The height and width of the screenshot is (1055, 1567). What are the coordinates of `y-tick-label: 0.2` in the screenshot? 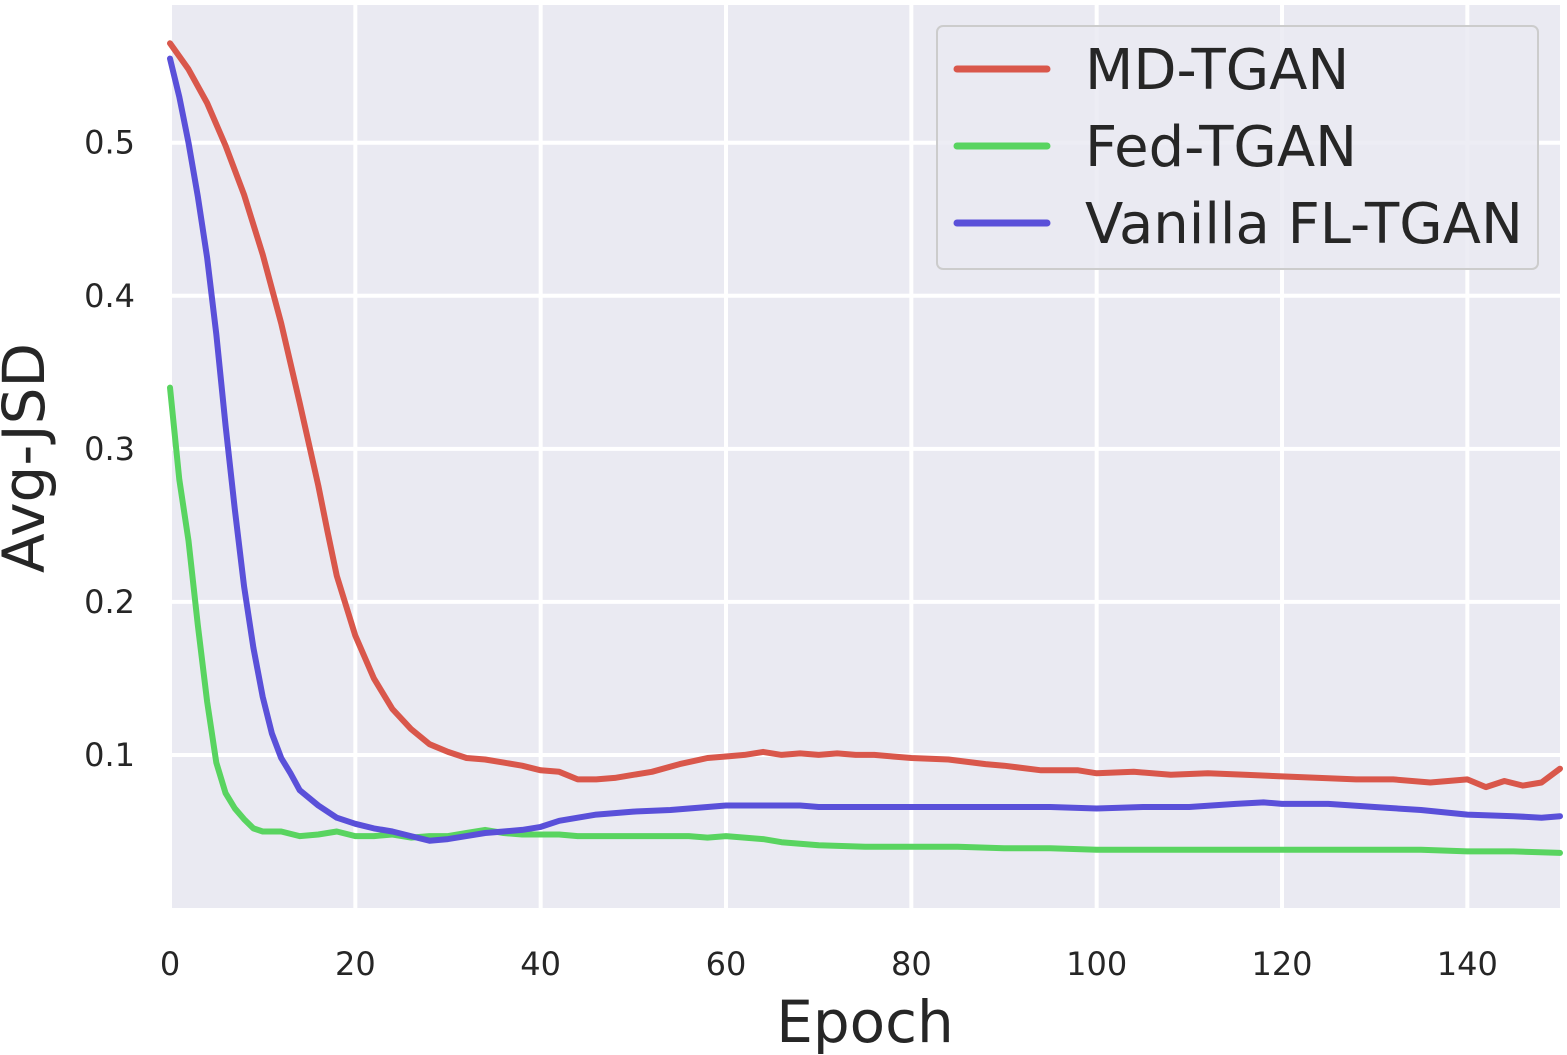 It's located at (109, 602).